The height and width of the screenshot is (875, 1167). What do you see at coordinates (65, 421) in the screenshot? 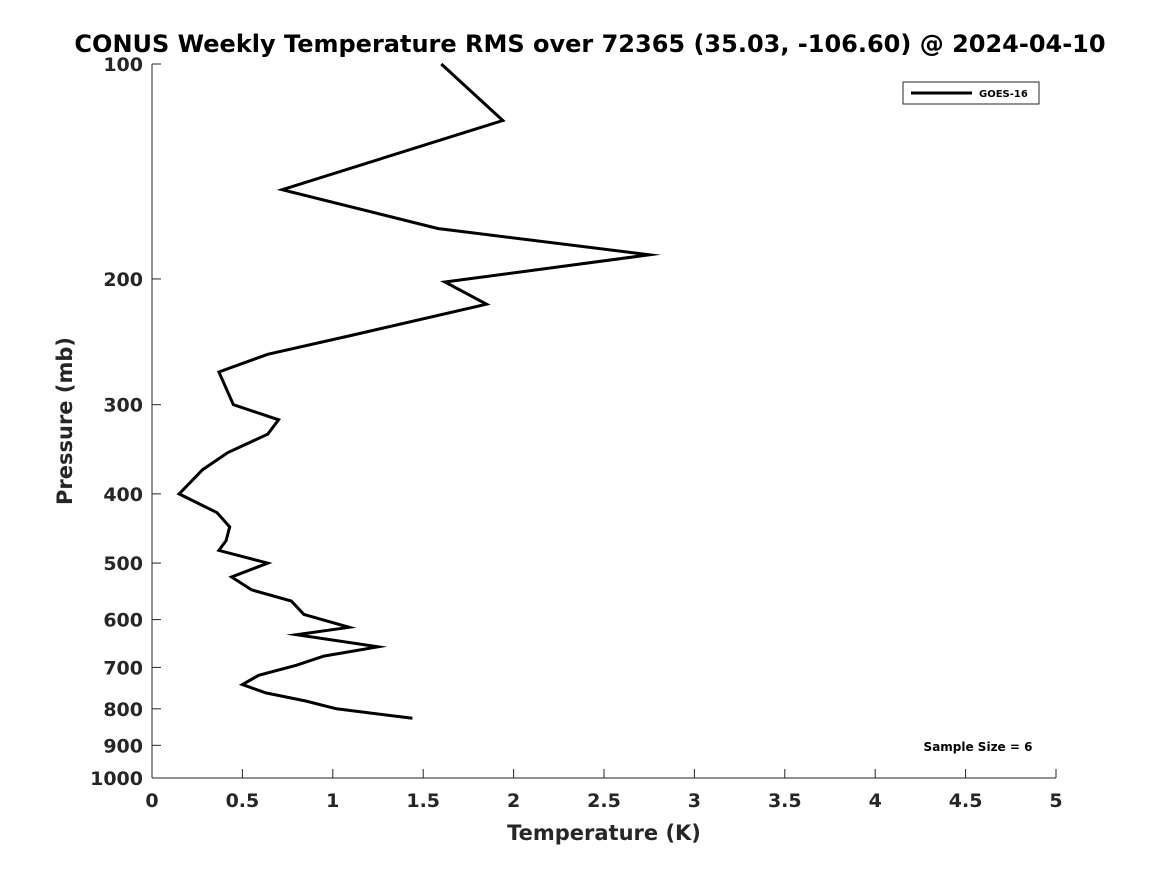
I see `y-axis-label: Pressure (mb)` at bounding box center [65, 421].